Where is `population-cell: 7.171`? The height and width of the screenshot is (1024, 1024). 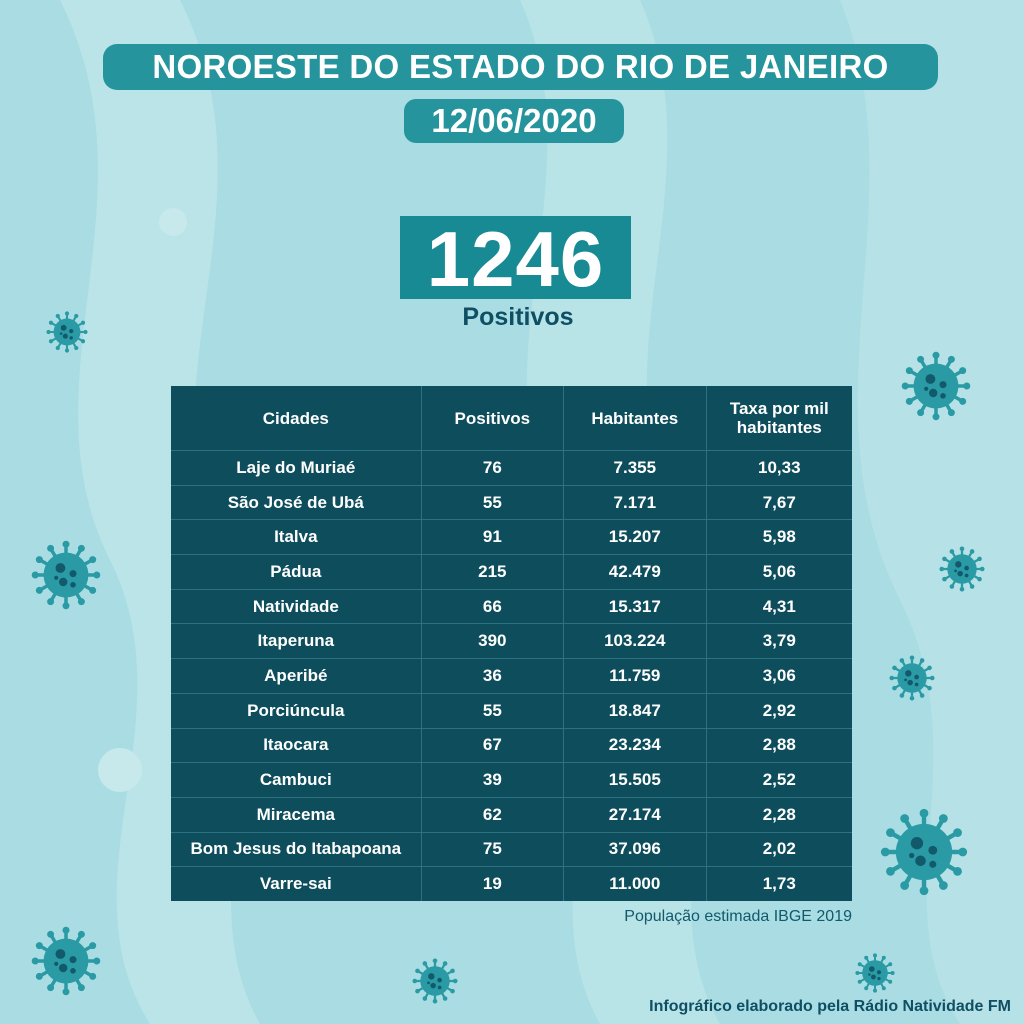
population-cell: 7.171 is located at coordinates (635, 503).